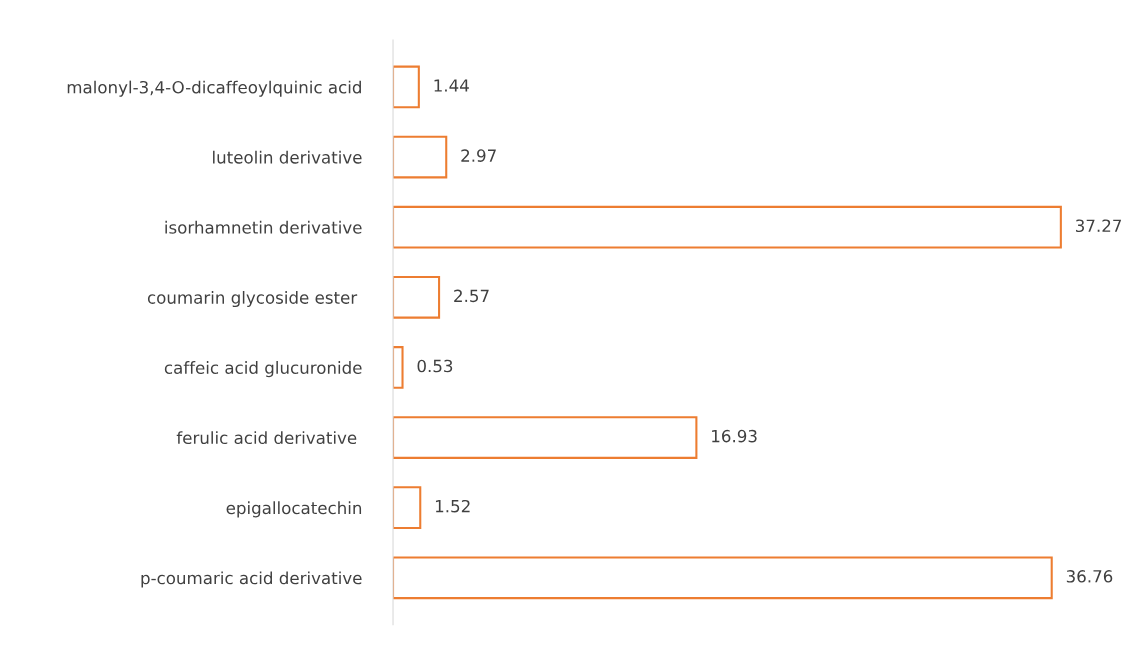  Describe the element at coordinates (435, 366) in the screenshot. I see `data-label: 0.53` at that location.